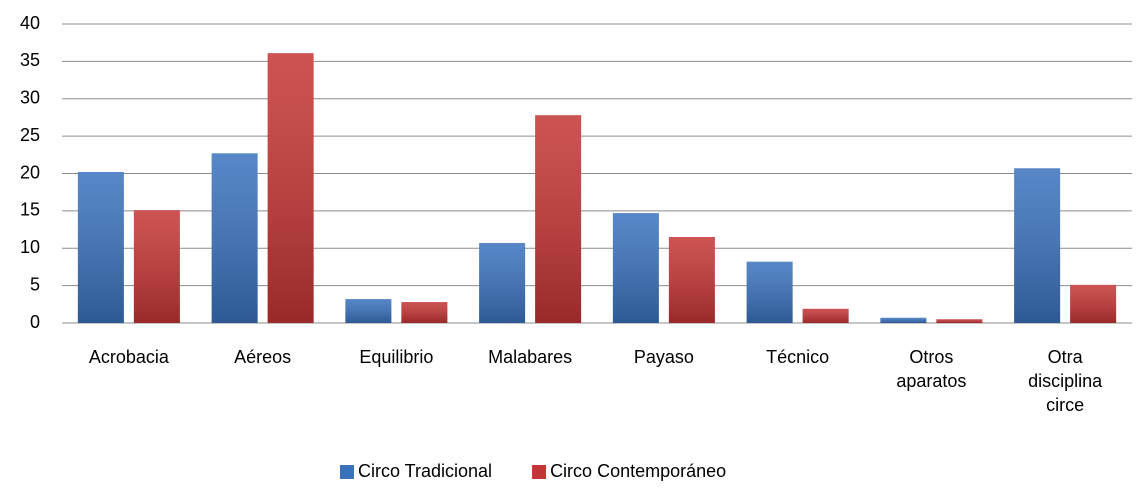  Describe the element at coordinates (263, 357) in the screenshot. I see `x-tick-label: Aéreos` at that location.